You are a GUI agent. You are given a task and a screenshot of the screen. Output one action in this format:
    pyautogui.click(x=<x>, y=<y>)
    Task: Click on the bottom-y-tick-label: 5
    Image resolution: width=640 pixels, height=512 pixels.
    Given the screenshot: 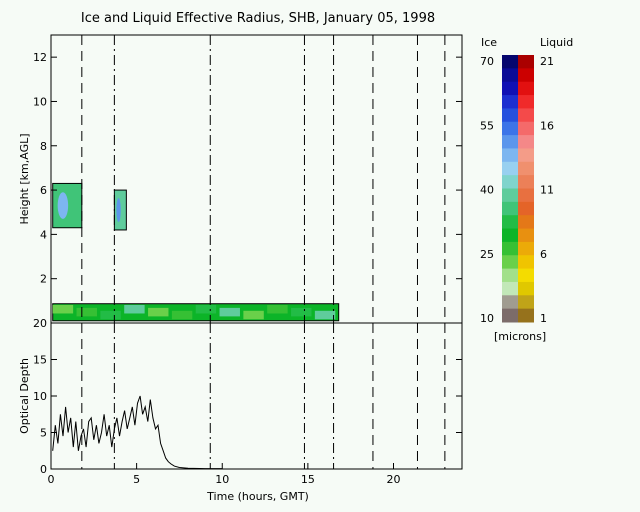 What is the action you would take?
    pyautogui.click(x=43, y=433)
    